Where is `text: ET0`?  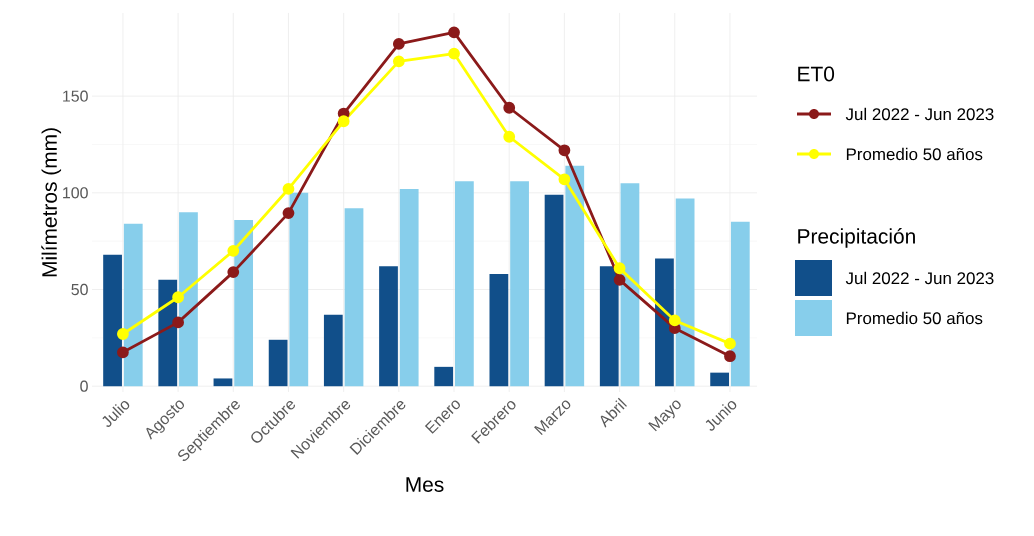 text: ET0 is located at coordinates (816, 74).